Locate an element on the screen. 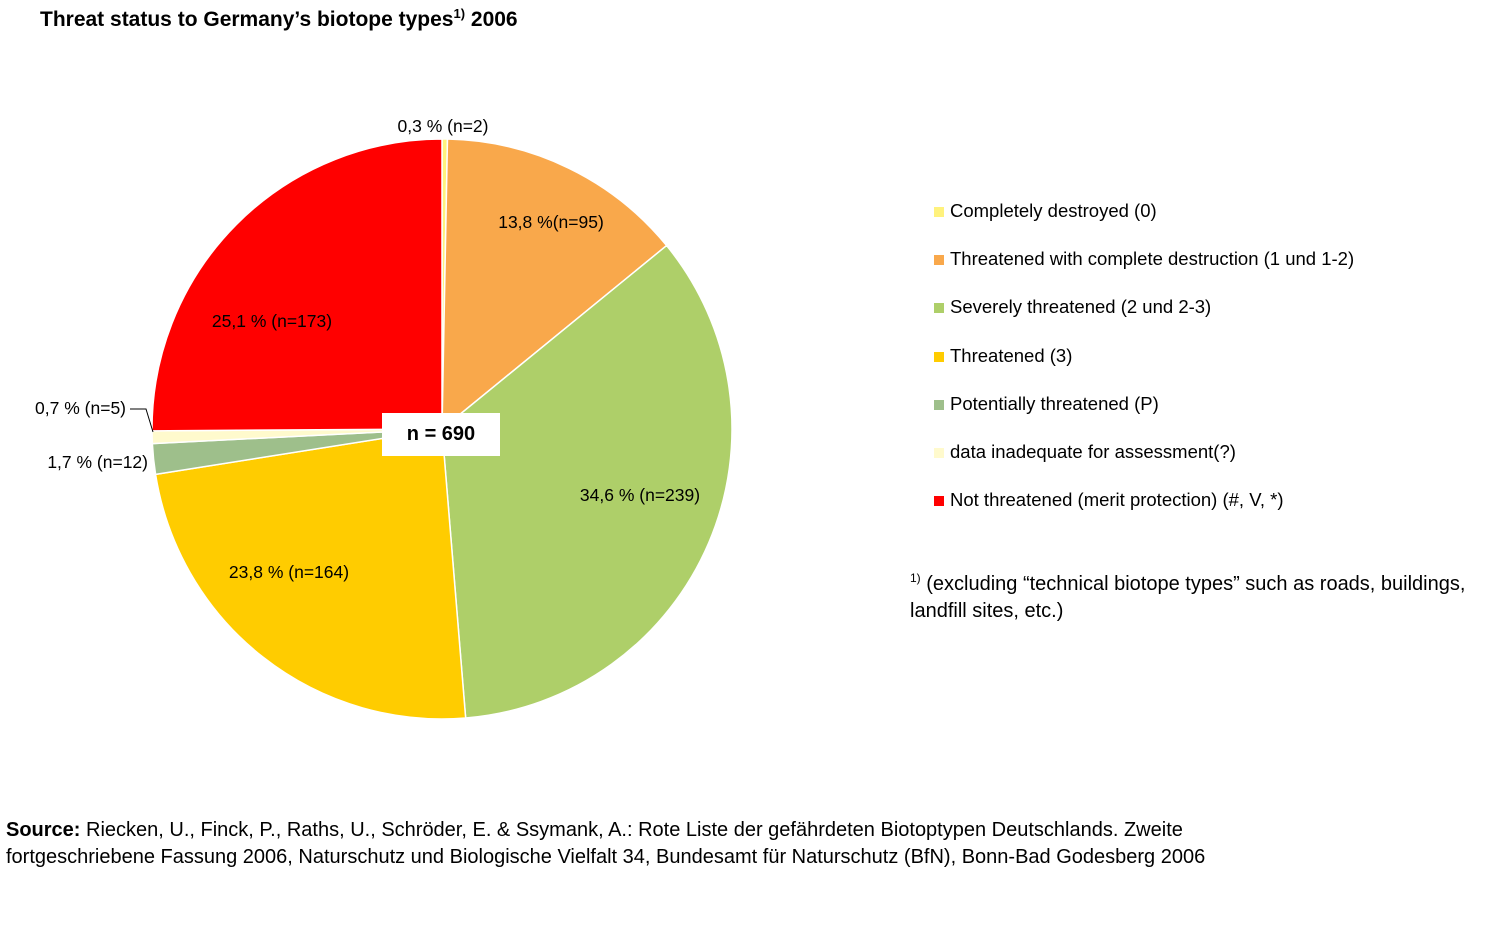  legend-item-threatened-3: Threatened (3) is located at coordinates (1144, 369).